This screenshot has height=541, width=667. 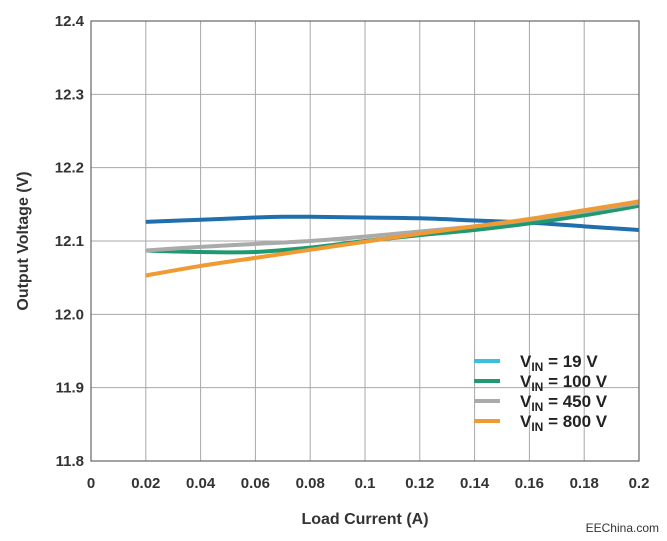 What do you see at coordinates (91, 483) in the screenshot?
I see `x-tick-label: 0` at bounding box center [91, 483].